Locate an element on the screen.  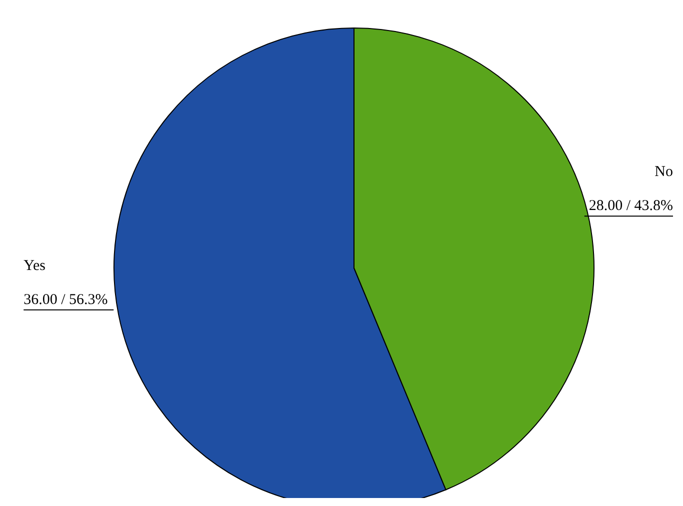
data-label: 28.00 / 43.8% is located at coordinates (630, 206).